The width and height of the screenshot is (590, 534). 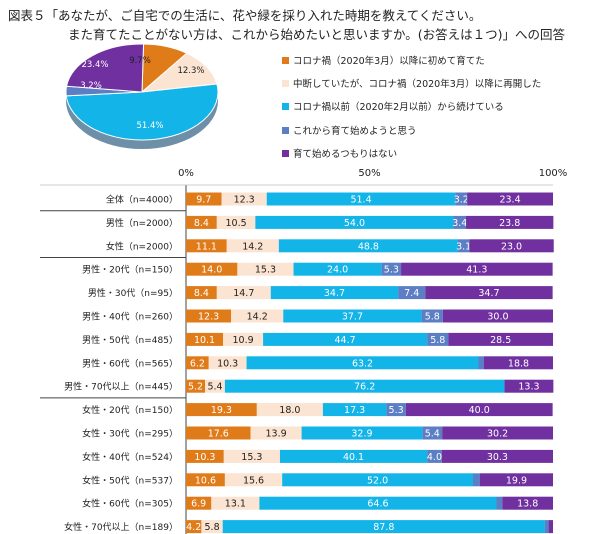 I want to click on chart-title-line-1: 図表５「あなたが、ご自宅での生活に、花や緑を採り入れた時期を教えてください。, so click(x=245, y=15).